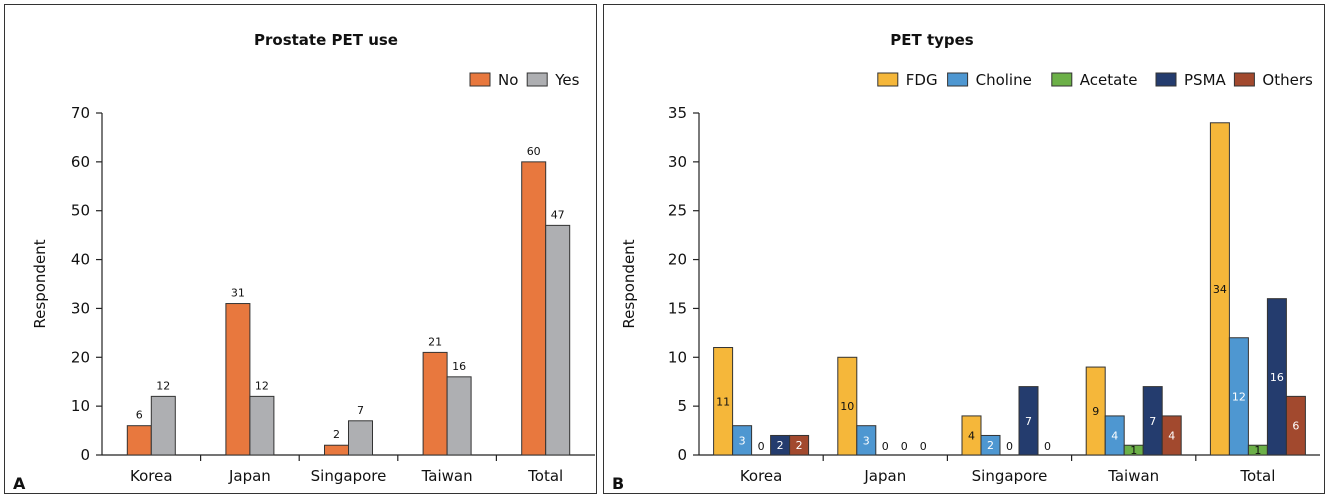 Image resolution: width=1330 pixels, height=500 pixels. Describe the element at coordinates (677, 113) in the screenshot. I see `y-tick-label: 35` at that location.